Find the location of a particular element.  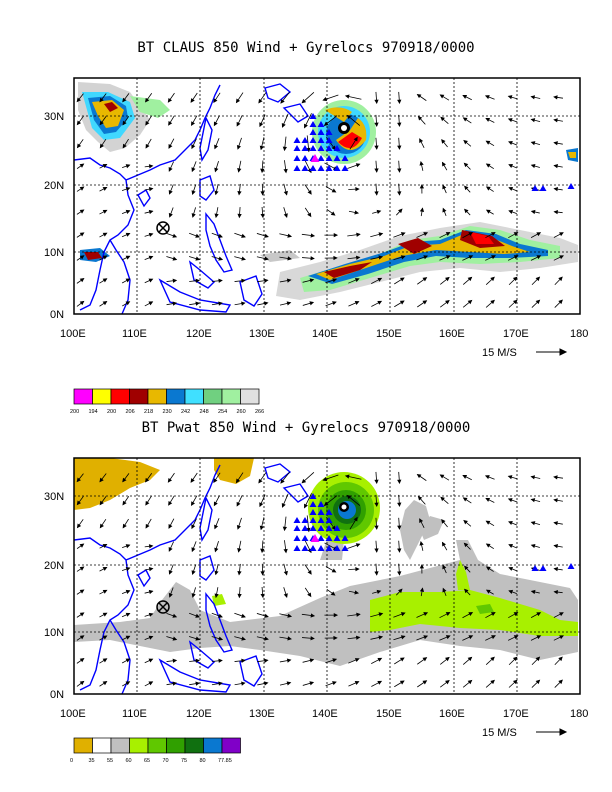

legend-label: 248 is located at coordinates (204, 412).